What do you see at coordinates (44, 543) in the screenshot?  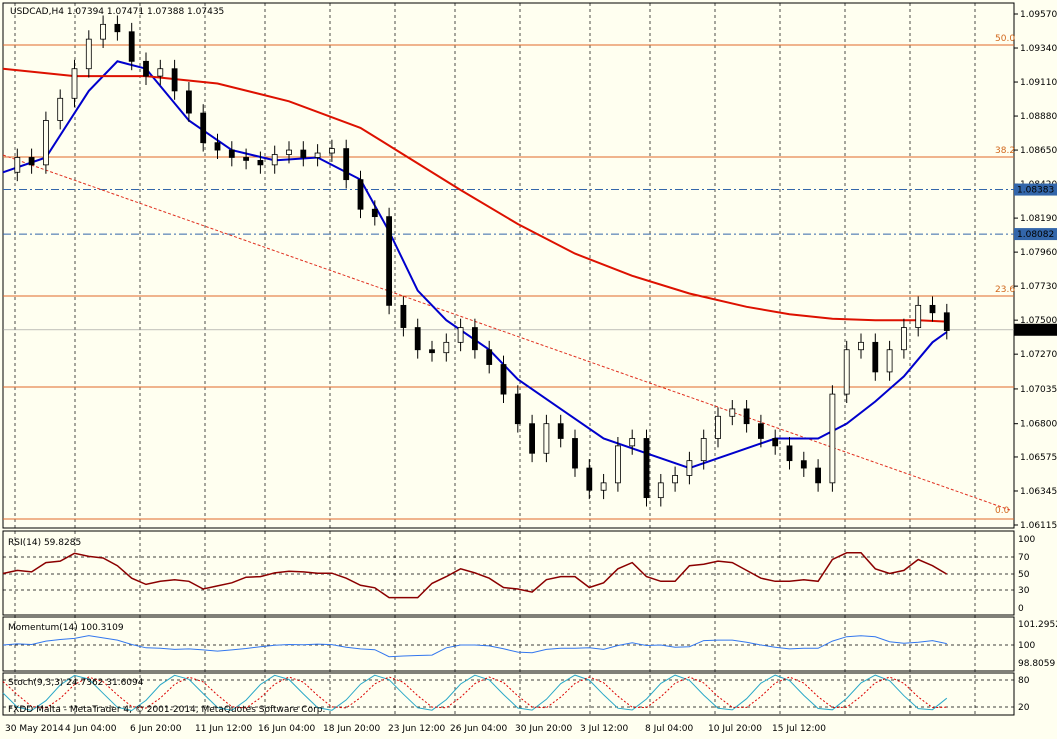 I see `rsi-label: RSI(14) 59.8285` at bounding box center [44, 543].